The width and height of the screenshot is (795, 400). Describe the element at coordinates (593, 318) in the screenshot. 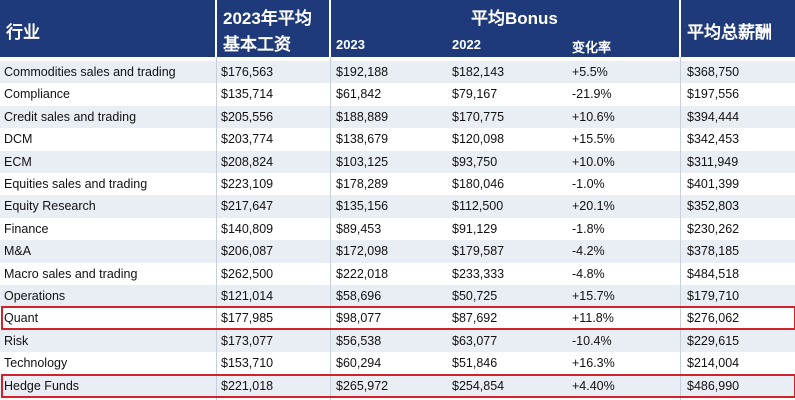

I see `change-cell: +11.8%` at that location.